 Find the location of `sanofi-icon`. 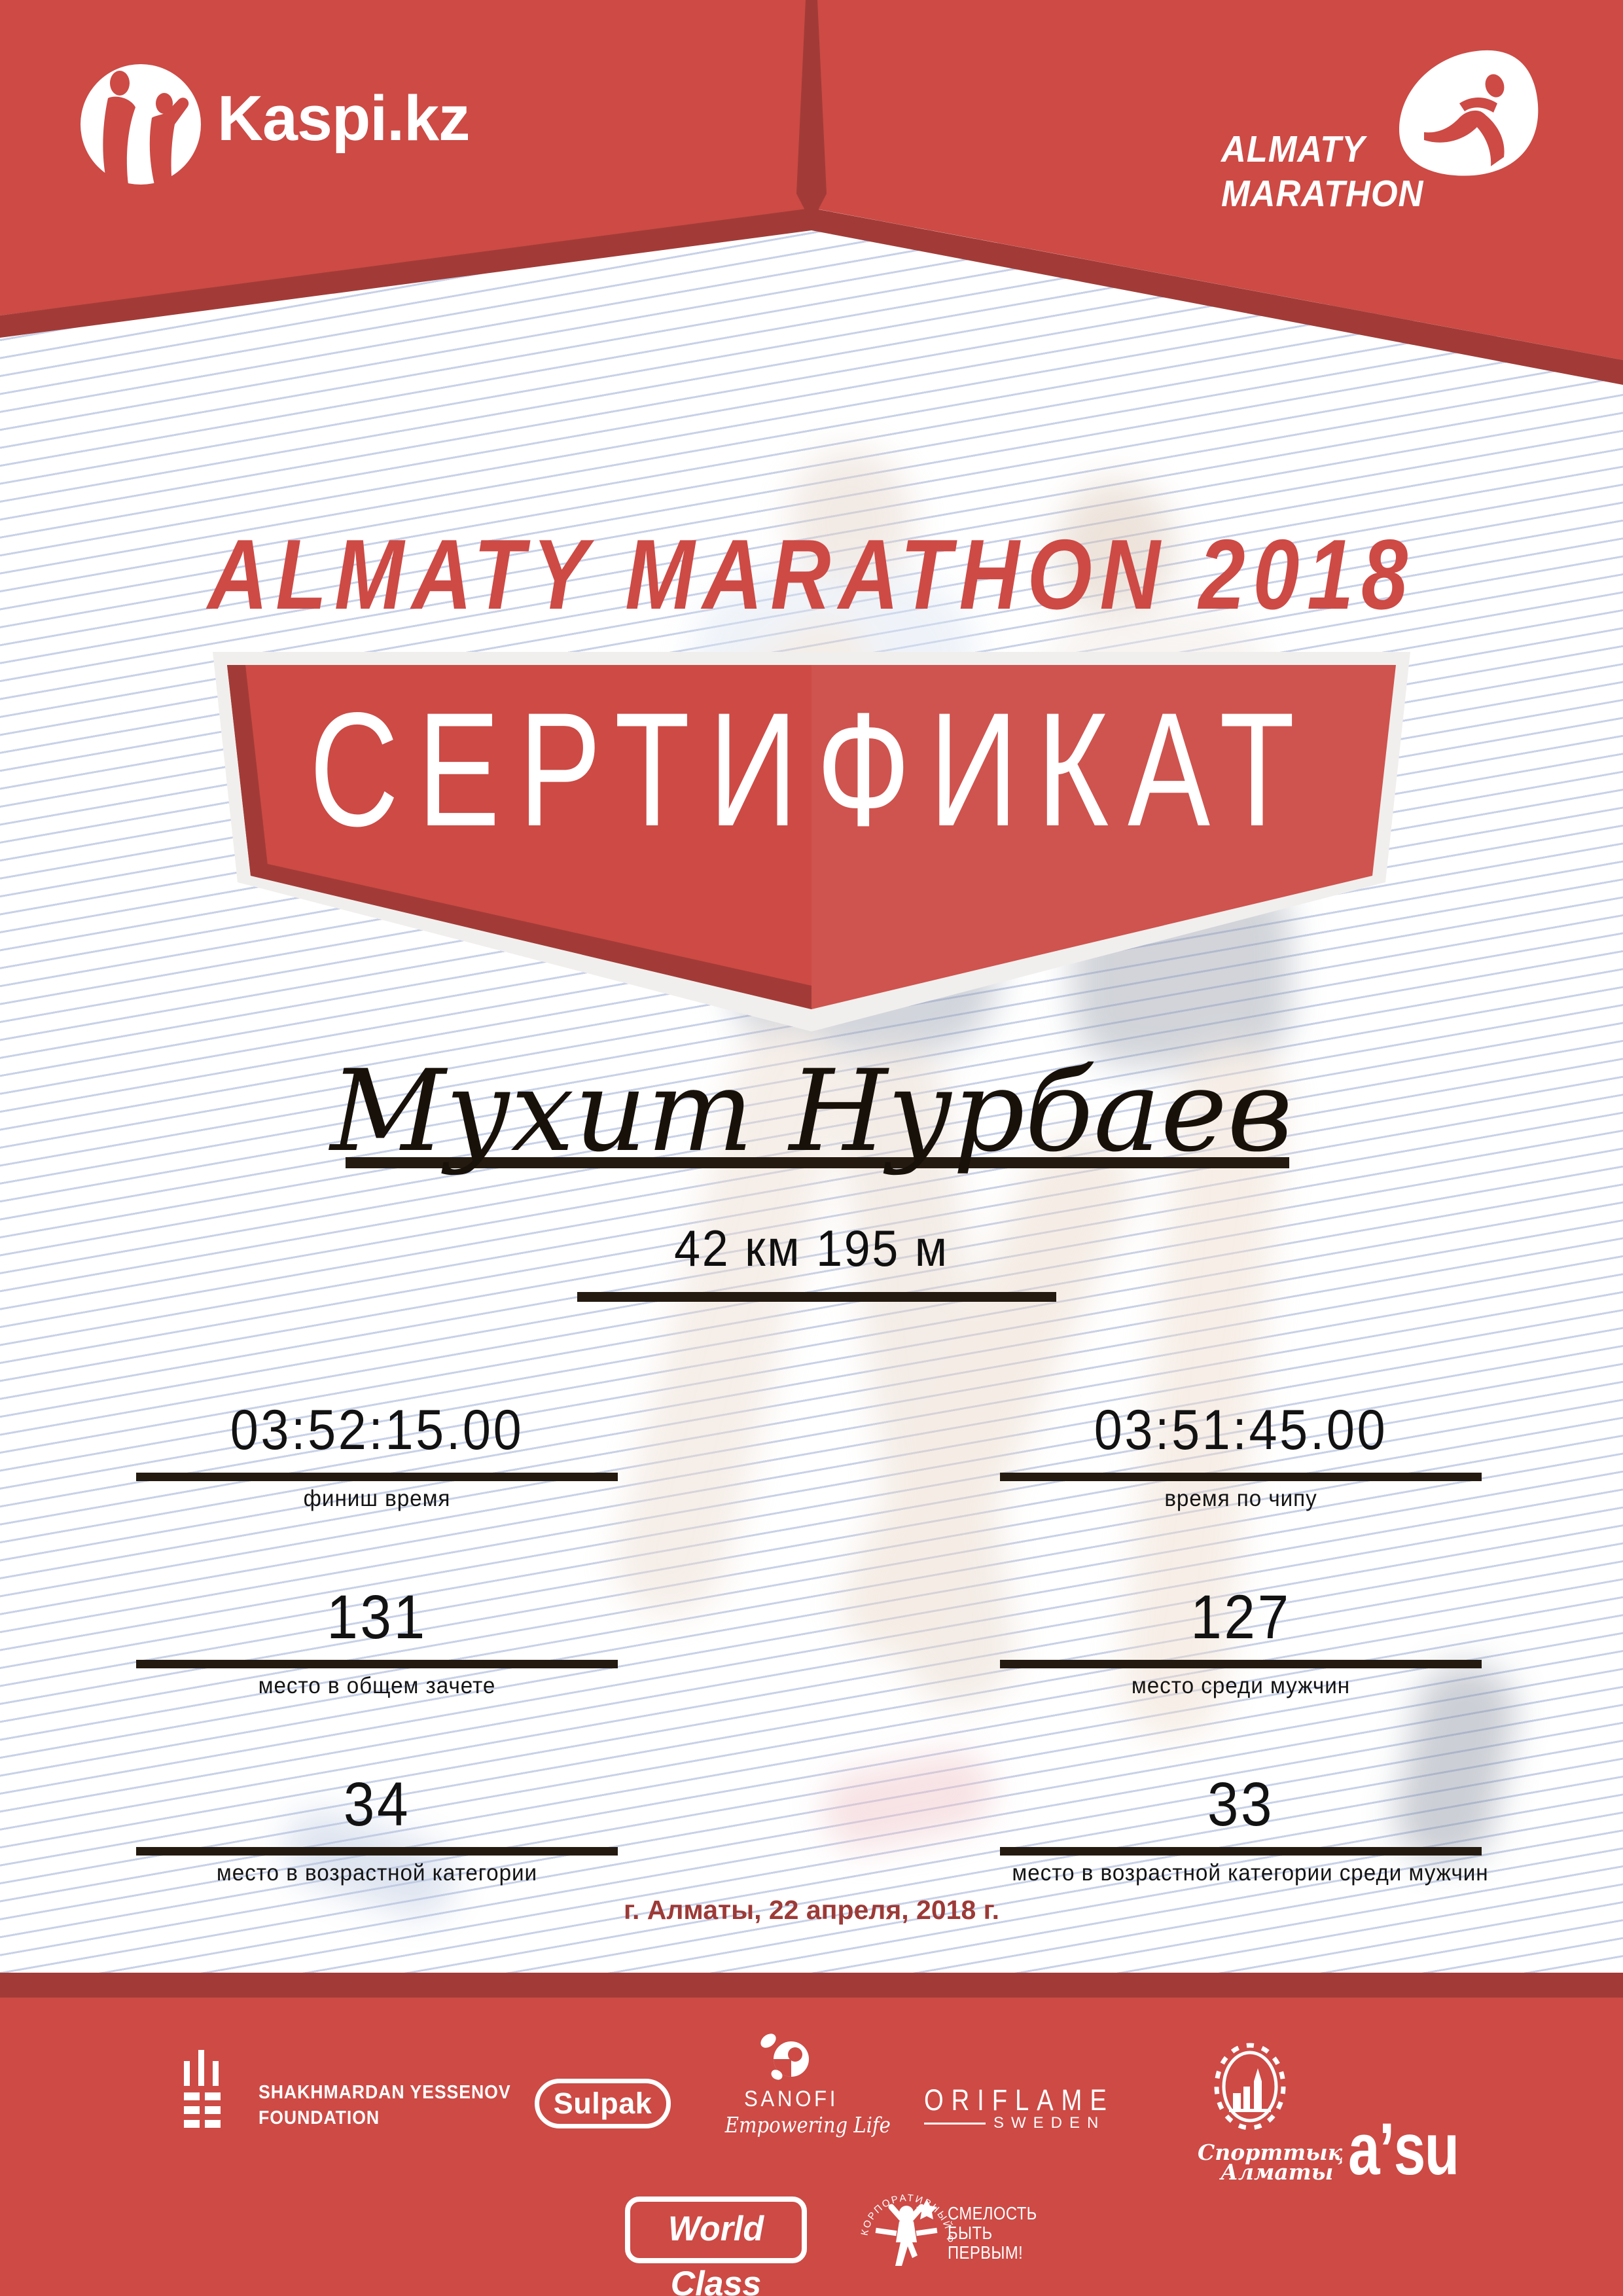

sanofi-icon is located at coordinates (784, 2057).